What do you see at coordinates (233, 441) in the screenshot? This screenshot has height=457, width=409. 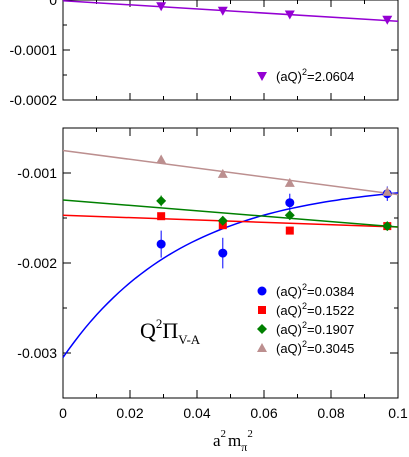 I see `x-axis-label: a2 mπ2` at bounding box center [233, 441].